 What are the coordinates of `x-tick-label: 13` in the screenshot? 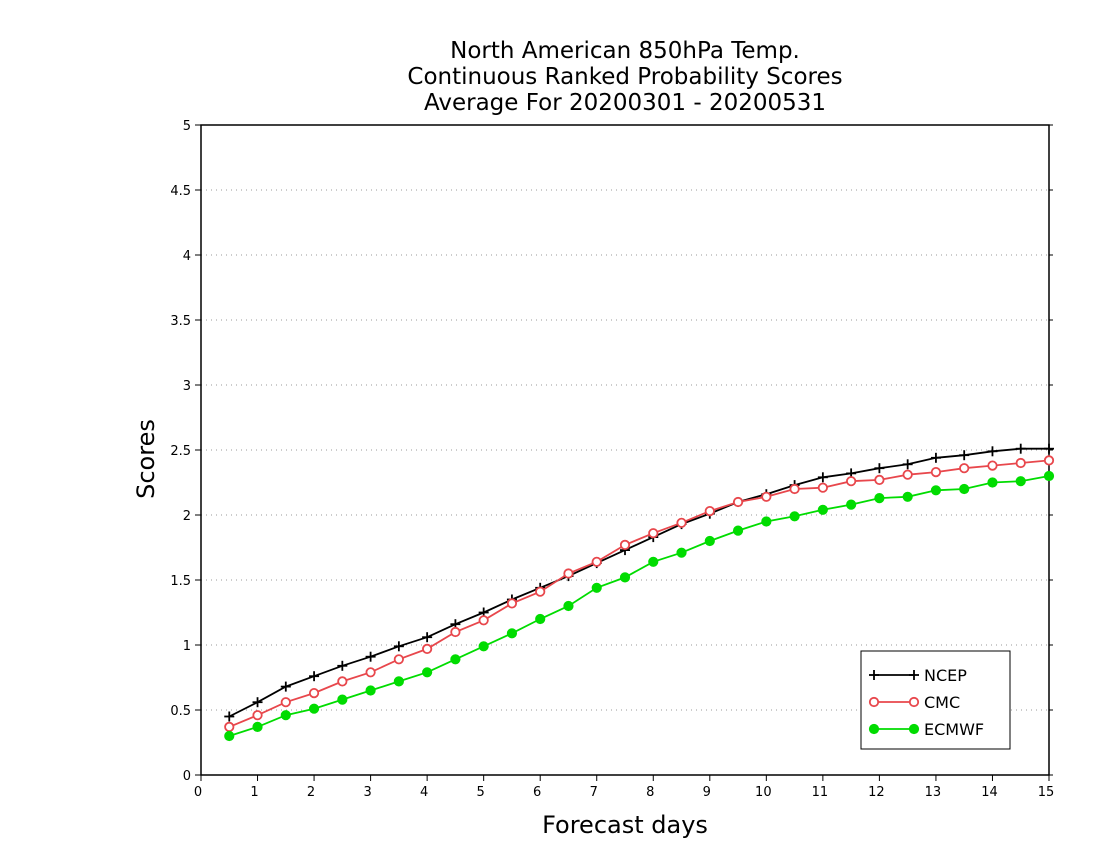 It's located at (933, 792).